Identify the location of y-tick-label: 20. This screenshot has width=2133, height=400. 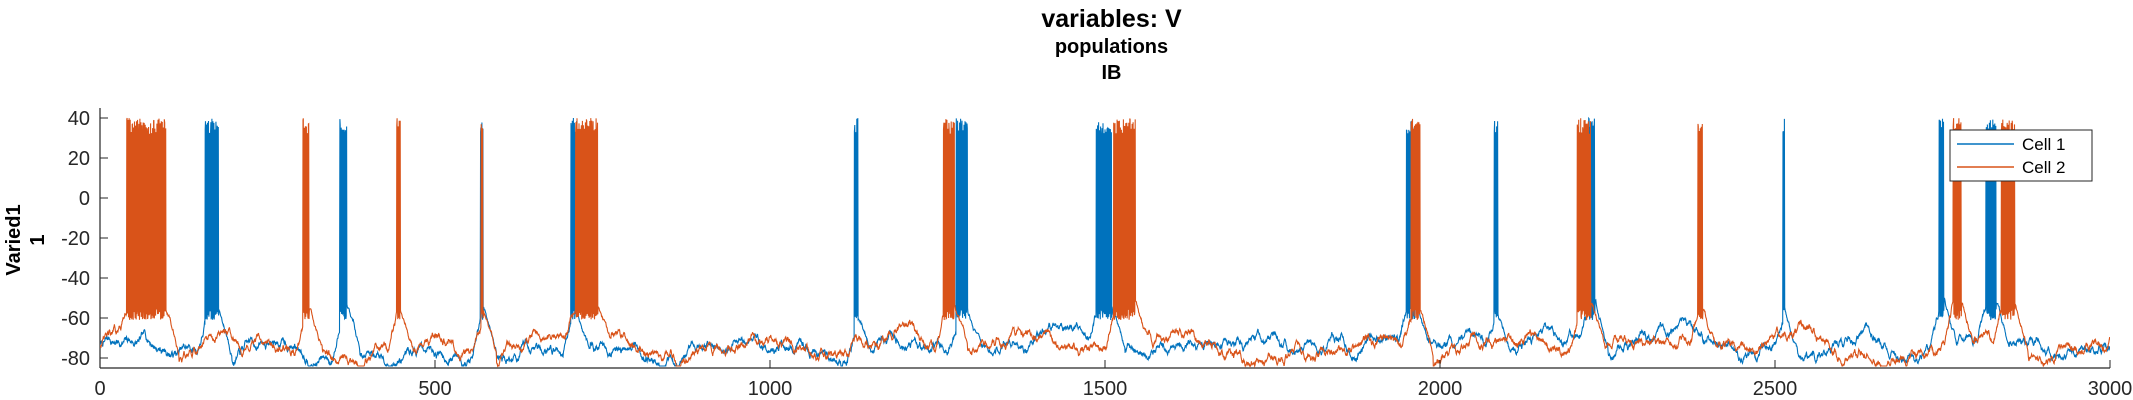
(79, 159).